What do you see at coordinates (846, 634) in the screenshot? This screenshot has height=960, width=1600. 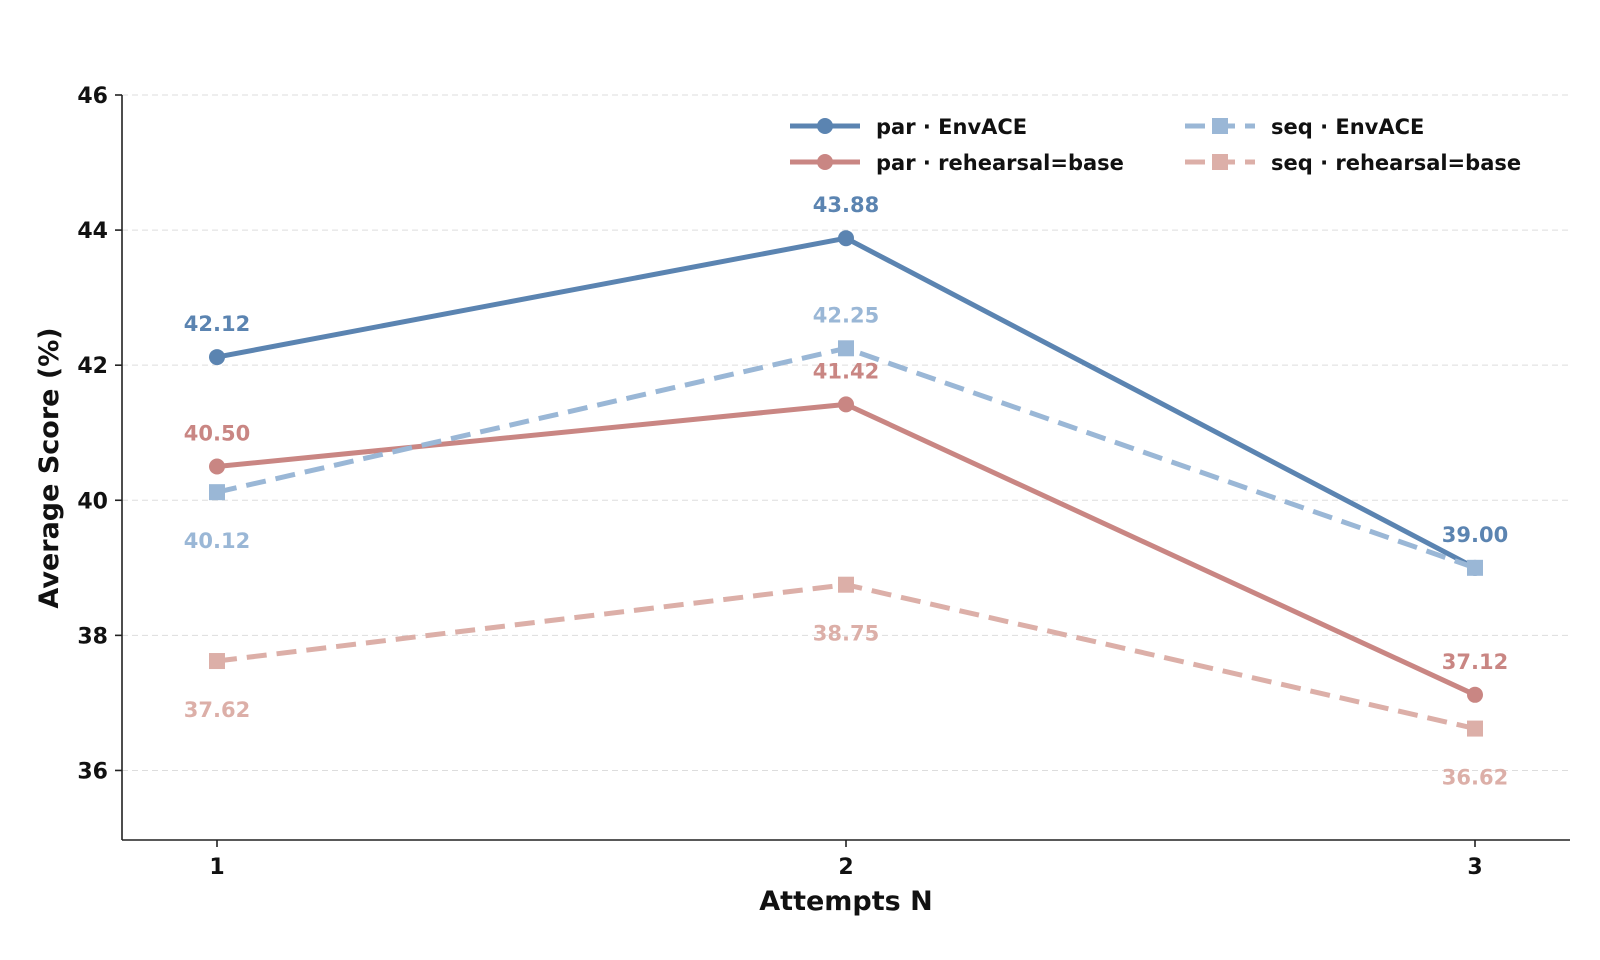 I see `data-label: 38.75` at bounding box center [846, 634].